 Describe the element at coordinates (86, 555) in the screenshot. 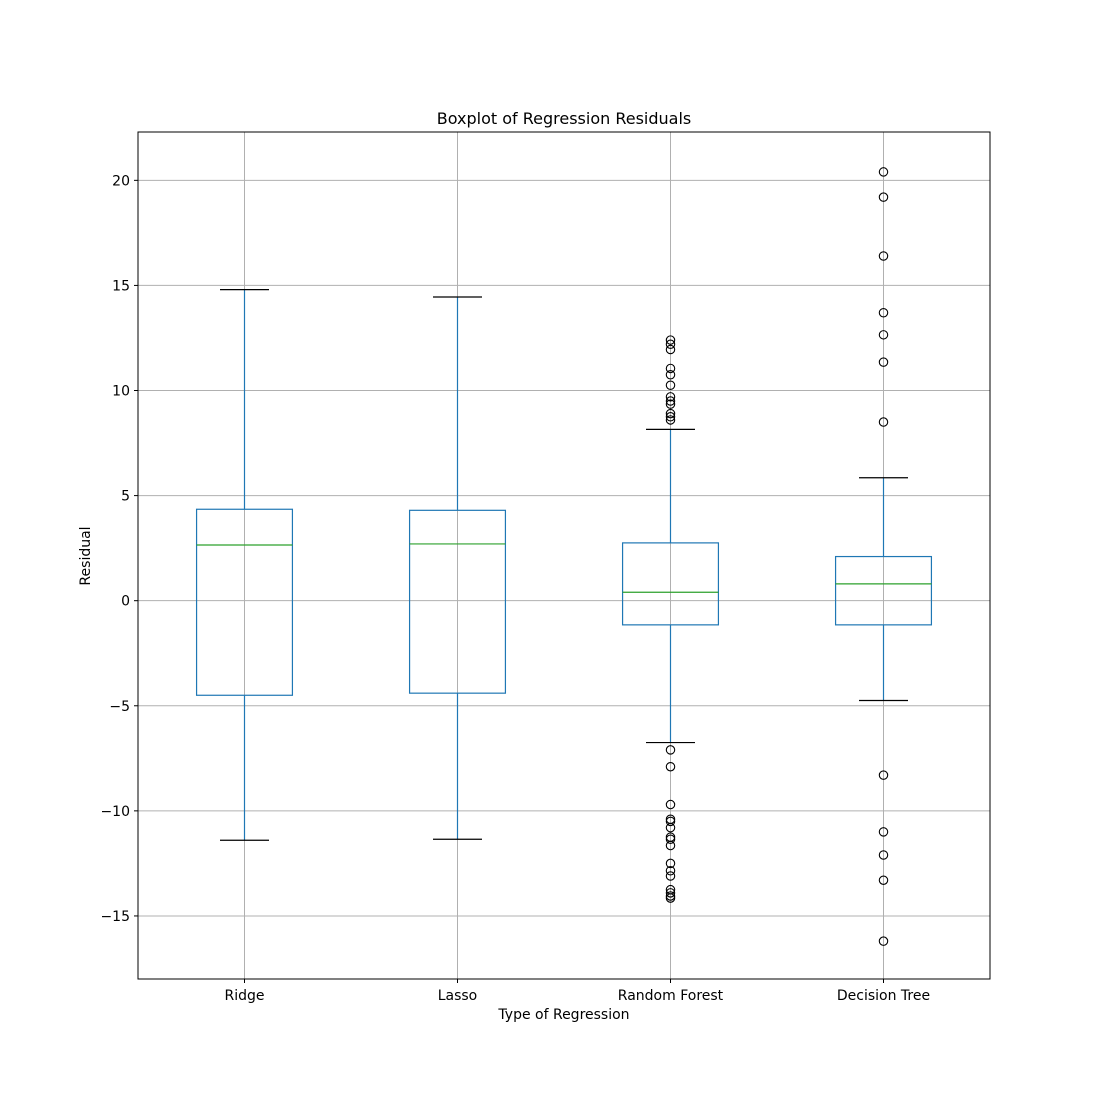

I see `y-axis-label: Residual` at that location.